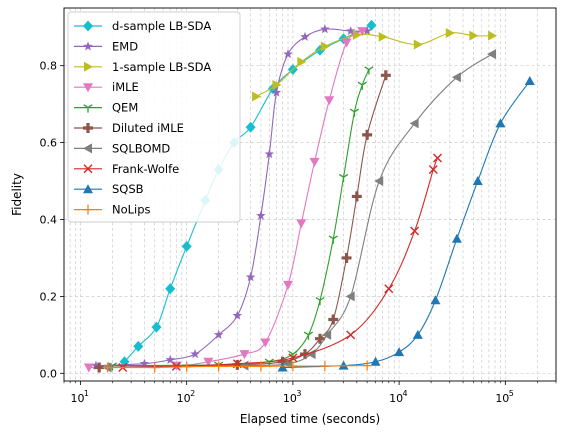  I want to click on y-tick-label: 0.0, so click(49, 373).